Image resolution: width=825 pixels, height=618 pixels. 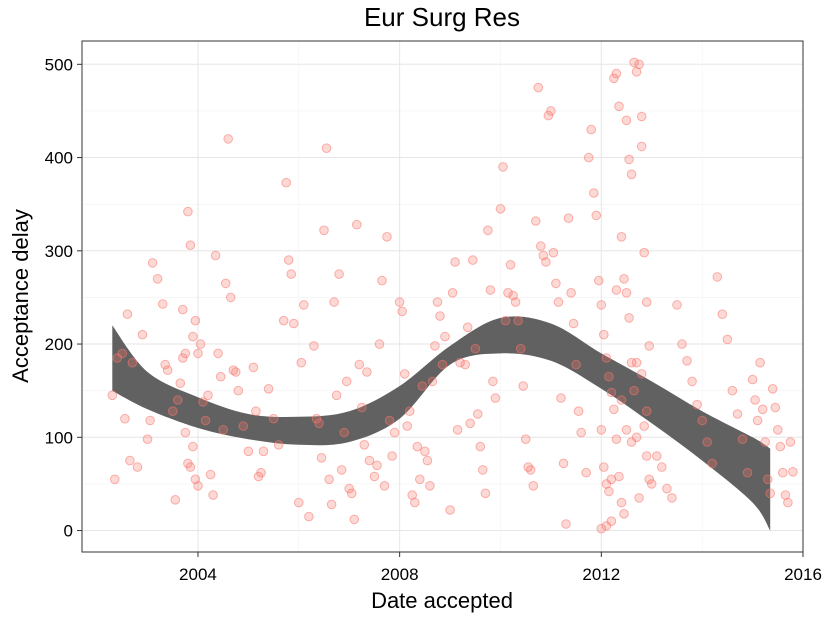 I want to click on x-axis-label: Date accepted, so click(x=442, y=600).